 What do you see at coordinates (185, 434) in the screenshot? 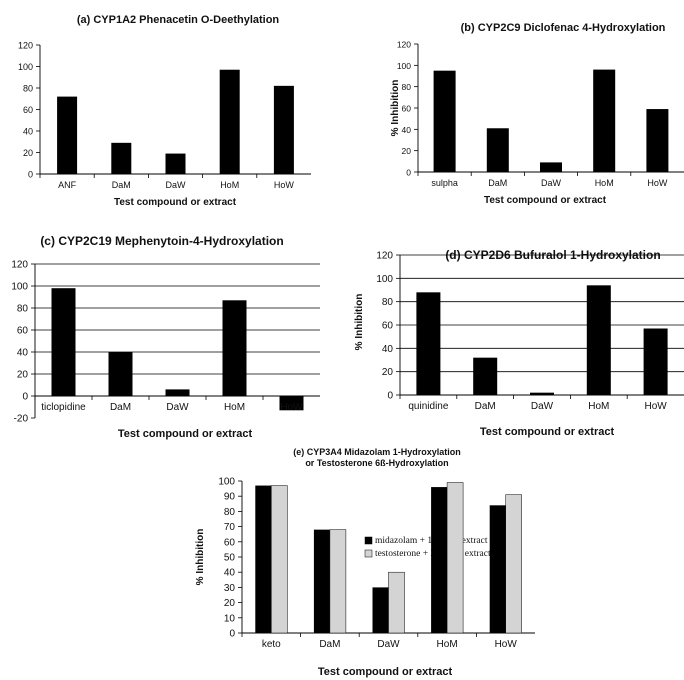
I see `panel-c-xlabel: Test compound or extract` at bounding box center [185, 434].